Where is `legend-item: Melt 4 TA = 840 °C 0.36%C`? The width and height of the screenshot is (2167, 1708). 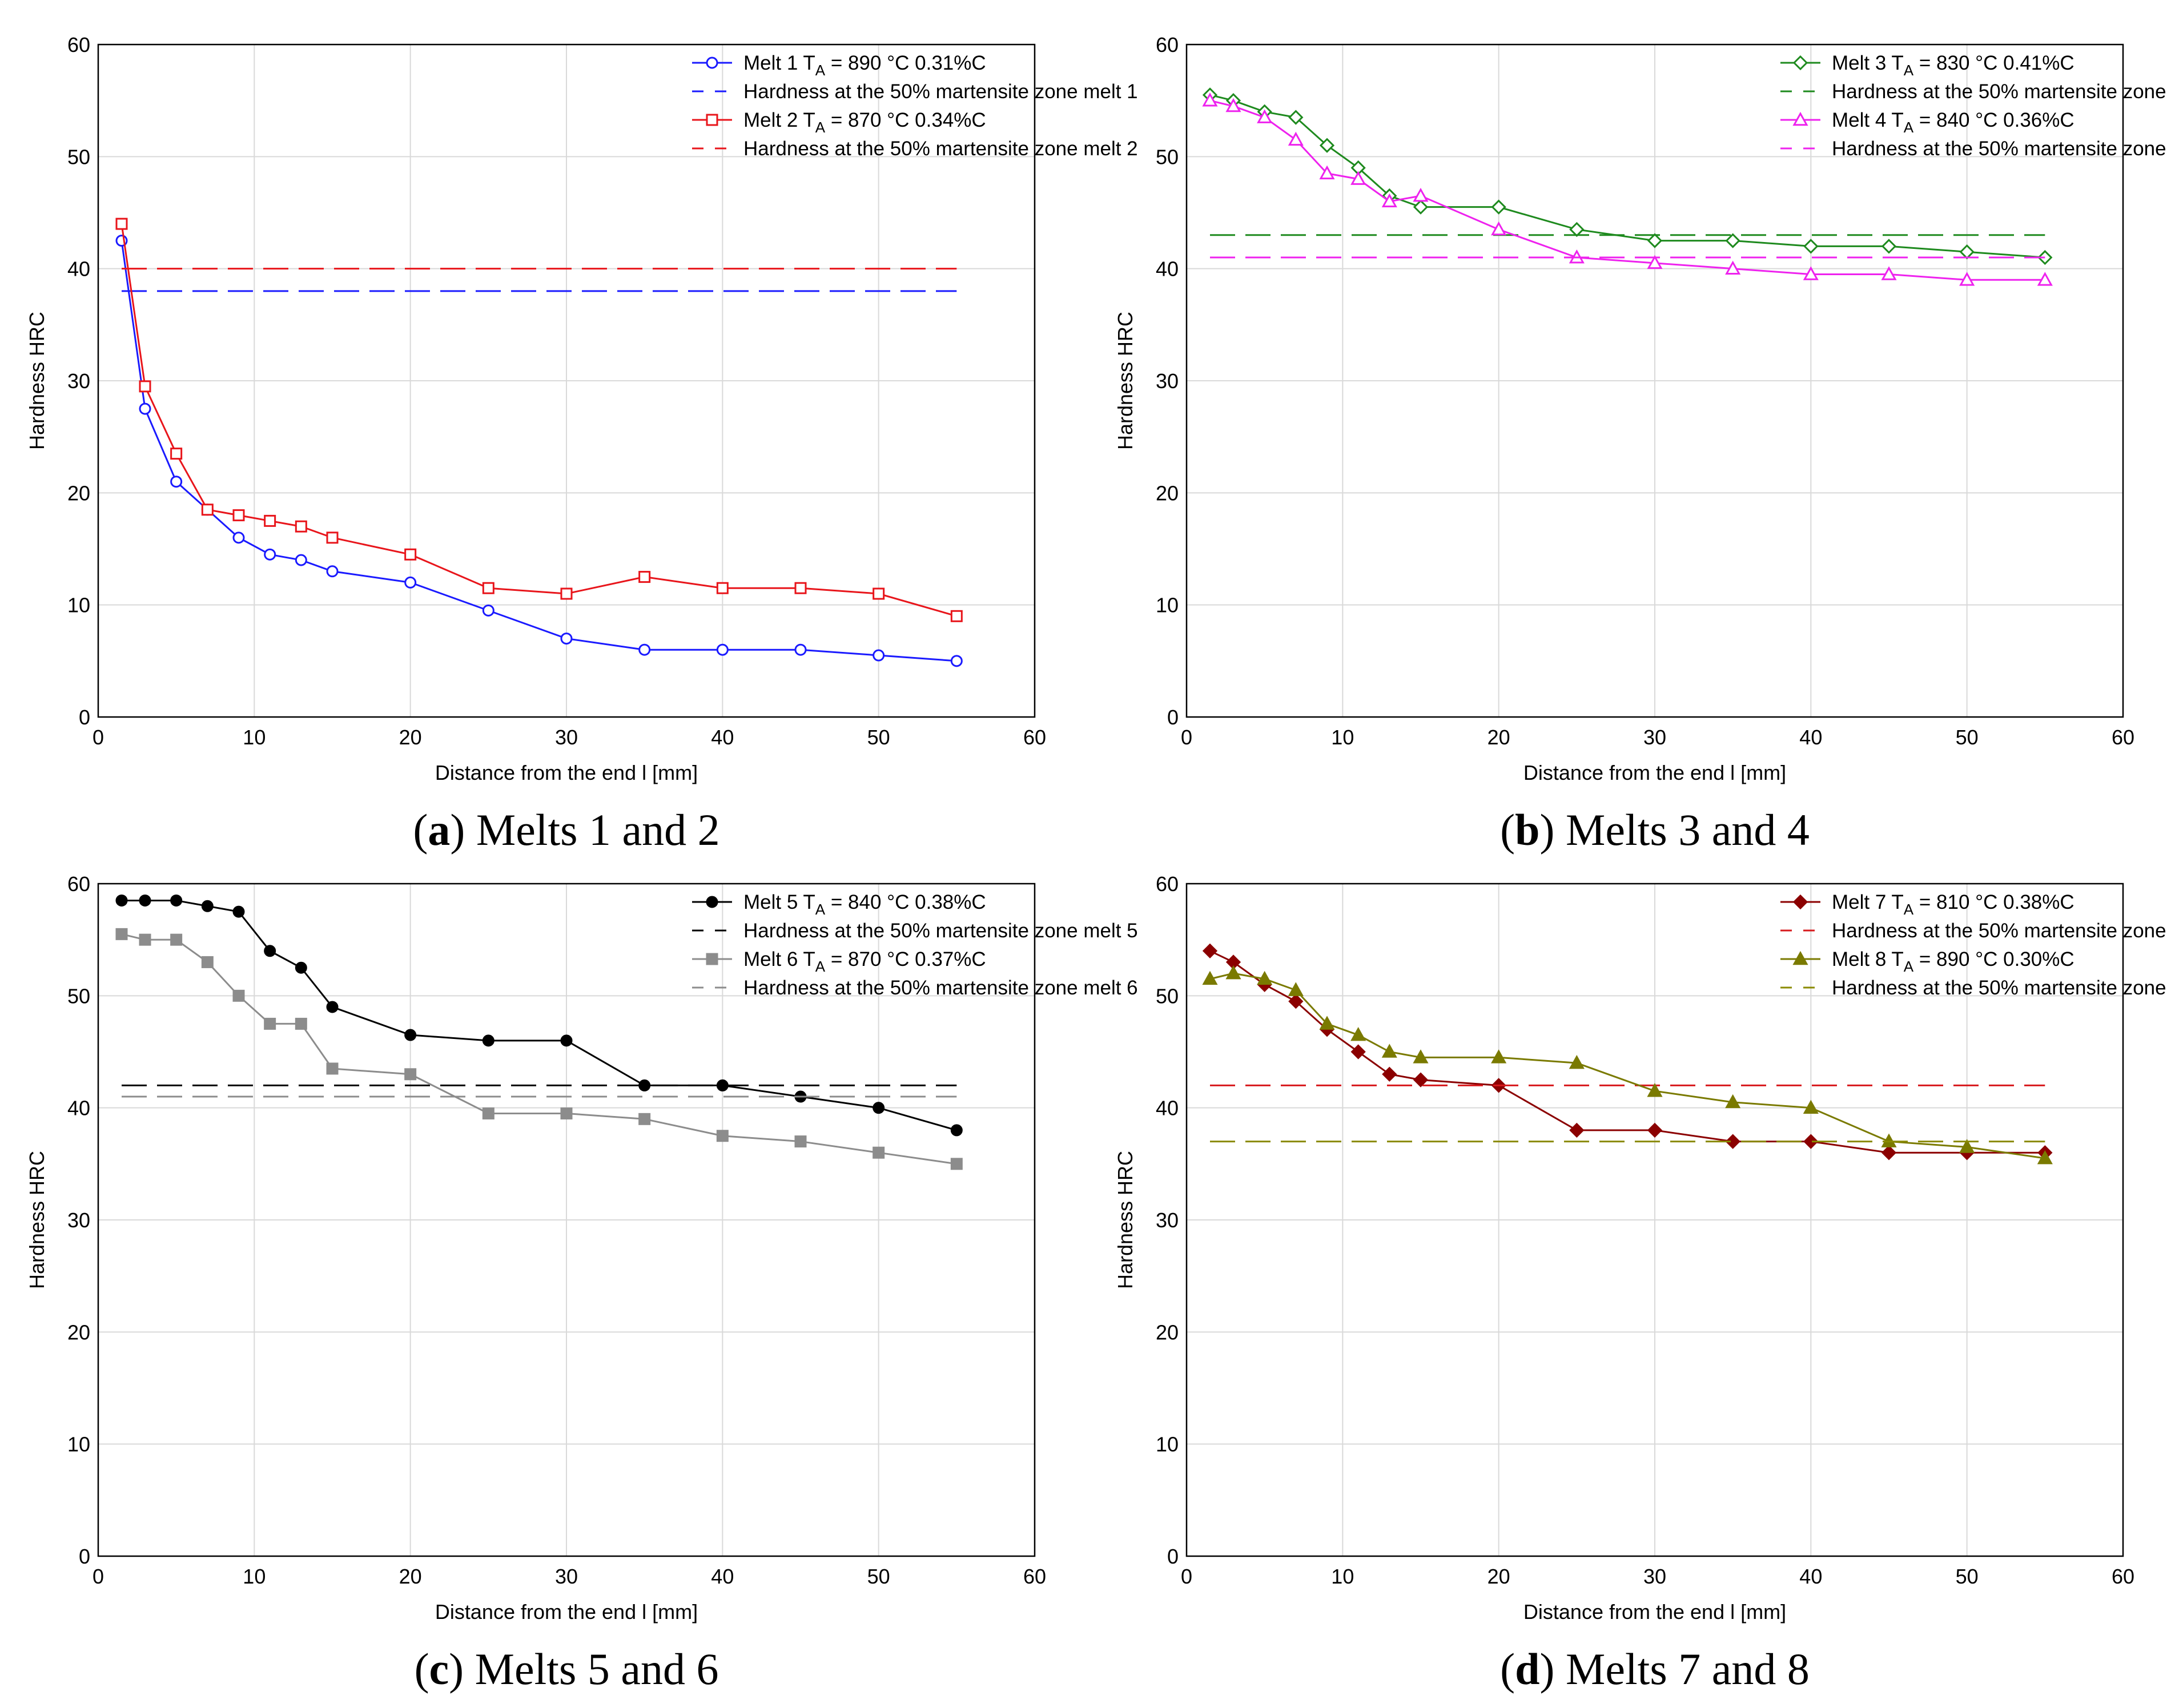
legend-item: Melt 4 TA = 840 °C 0.36%C is located at coordinates (1927, 122).